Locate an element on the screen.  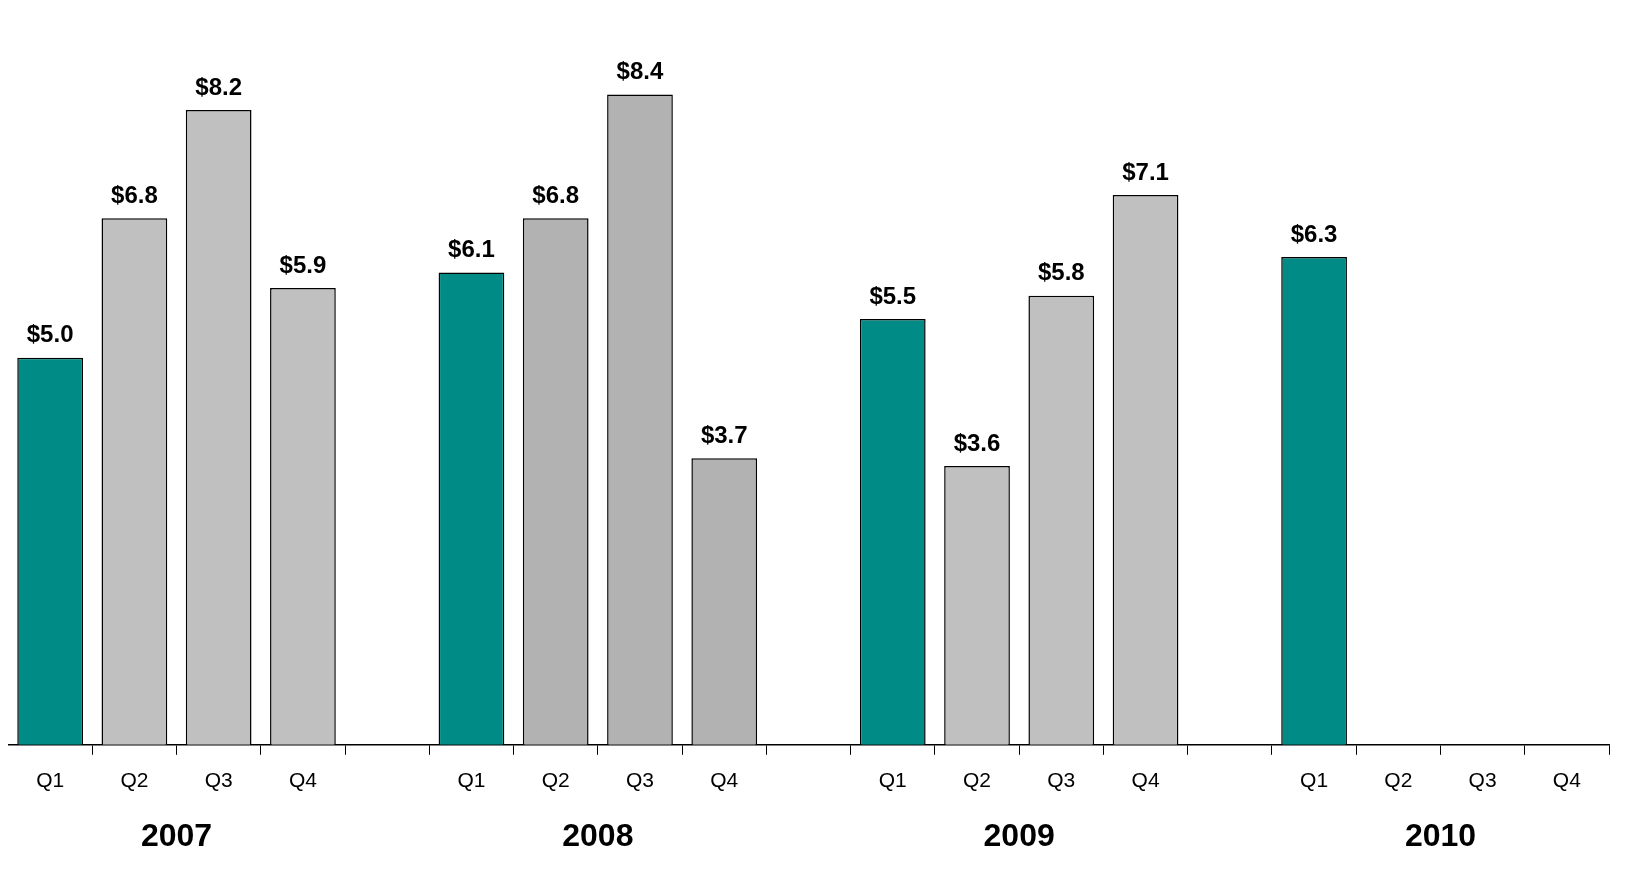
data-label: $6.1 is located at coordinates (471, 249).